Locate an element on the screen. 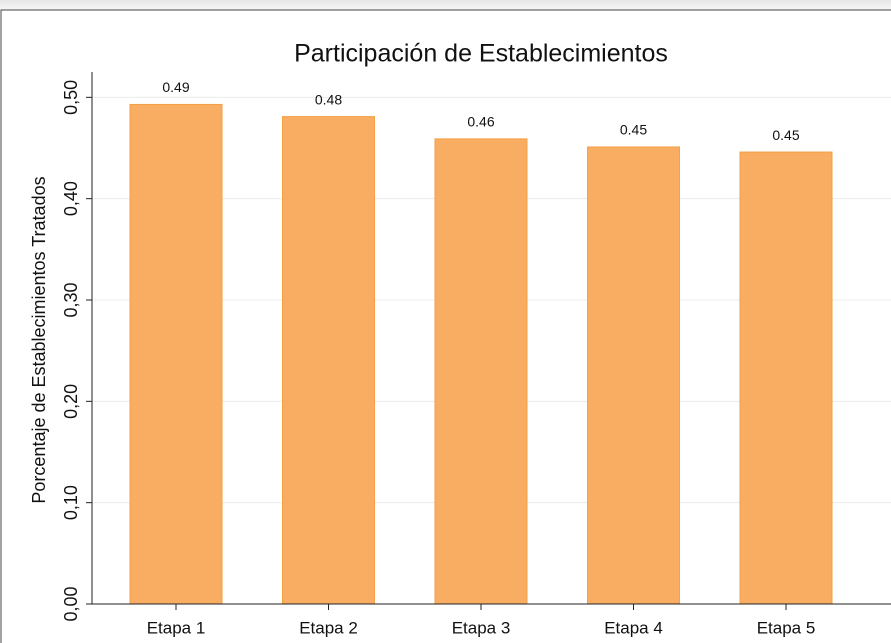 This screenshot has height=643, width=891. y-tick-label: 0,50 is located at coordinates (71, 97).